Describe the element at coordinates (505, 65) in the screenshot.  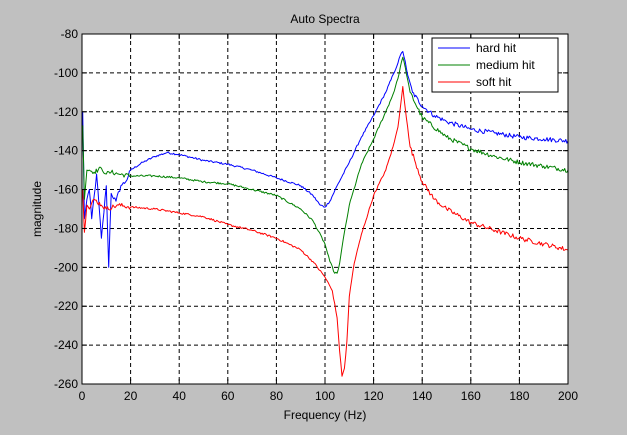
I see `legend-label: medium hit` at that location.